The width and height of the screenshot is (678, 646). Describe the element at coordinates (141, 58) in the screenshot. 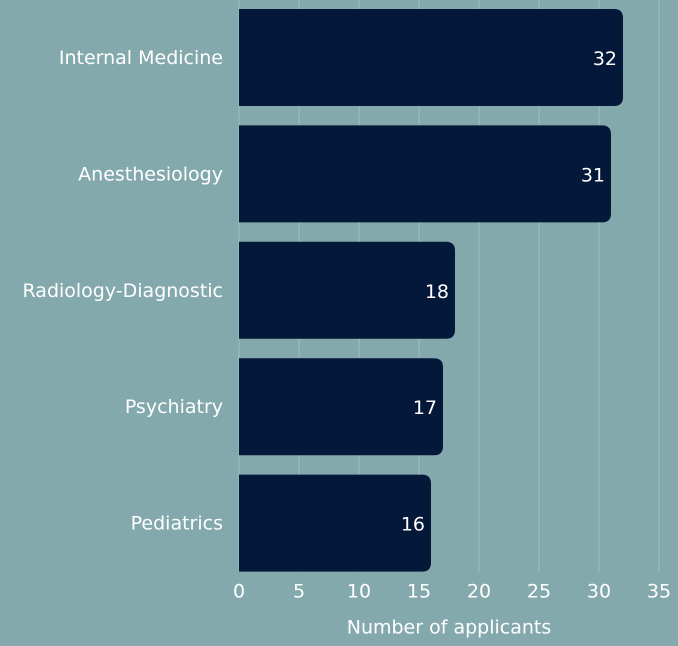

I see `y-tick-label: Internal Medicine` at that location.